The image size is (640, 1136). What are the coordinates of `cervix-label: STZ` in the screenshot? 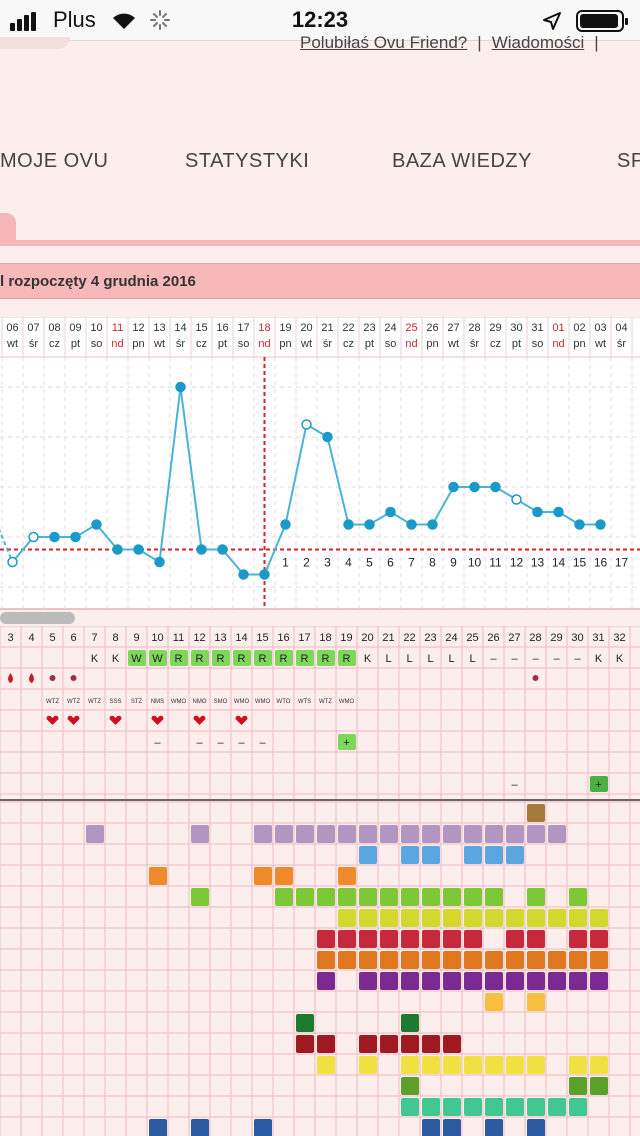 It's located at (137, 702).